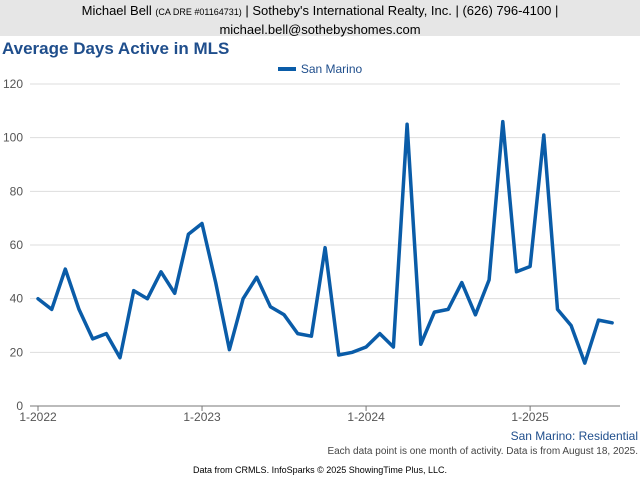  Describe the element at coordinates (530, 417) in the screenshot. I see `x-tick-label: 1-2025` at that location.